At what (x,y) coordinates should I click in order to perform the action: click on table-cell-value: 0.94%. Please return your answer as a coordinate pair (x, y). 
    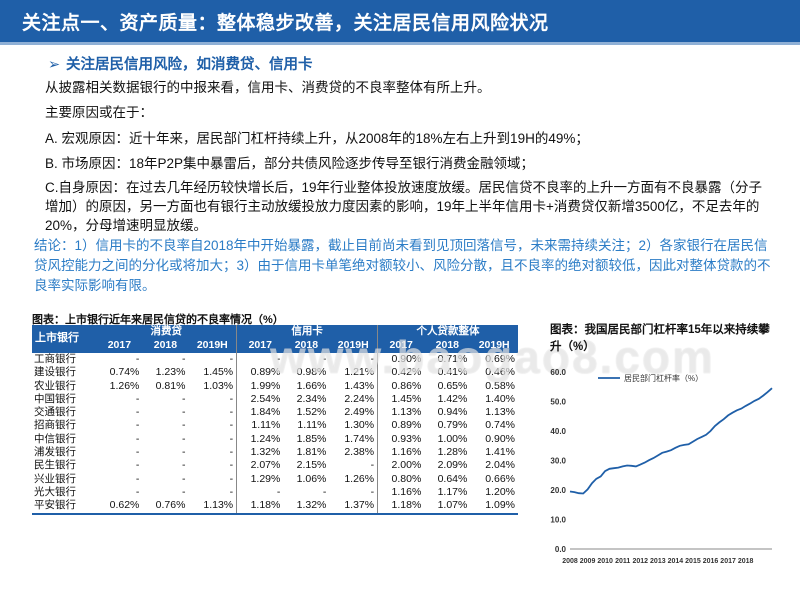
    Looking at the image, I should click on (452, 412).